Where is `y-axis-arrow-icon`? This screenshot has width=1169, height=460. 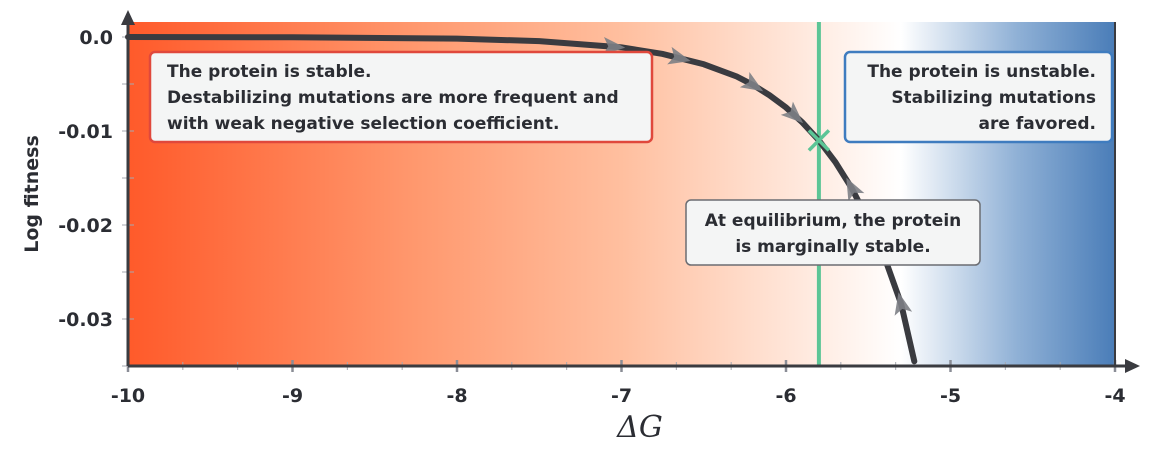 y-axis-arrow-icon is located at coordinates (128, 17).